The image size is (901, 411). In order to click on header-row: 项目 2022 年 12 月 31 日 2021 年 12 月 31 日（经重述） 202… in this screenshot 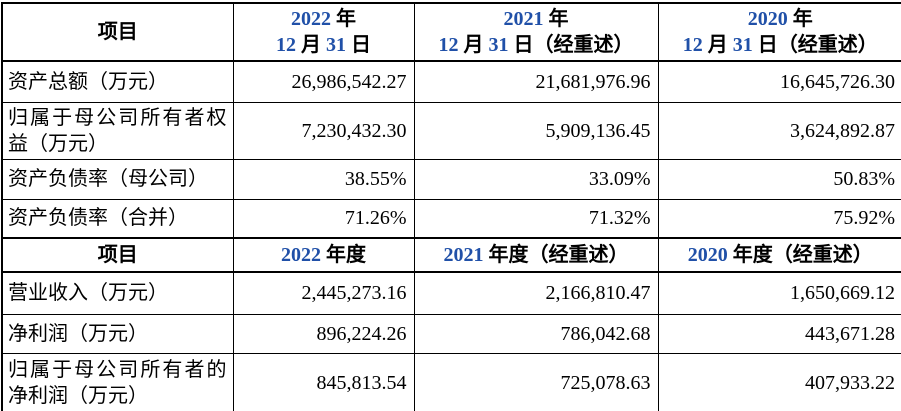, I will do `click(451, 32)`.